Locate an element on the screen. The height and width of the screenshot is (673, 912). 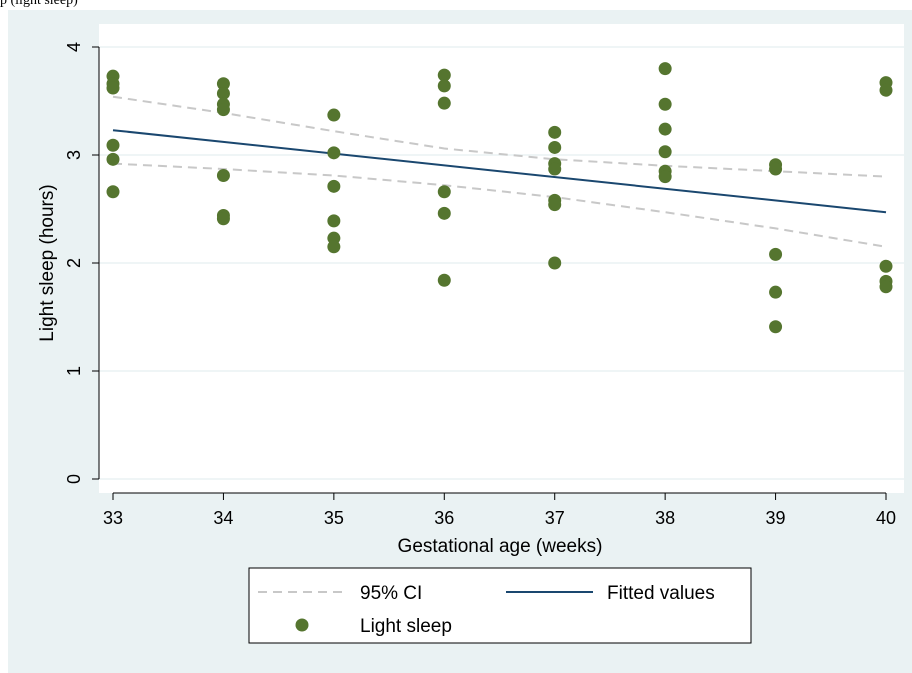
legend-light-sleep-marker is located at coordinates (302, 625).